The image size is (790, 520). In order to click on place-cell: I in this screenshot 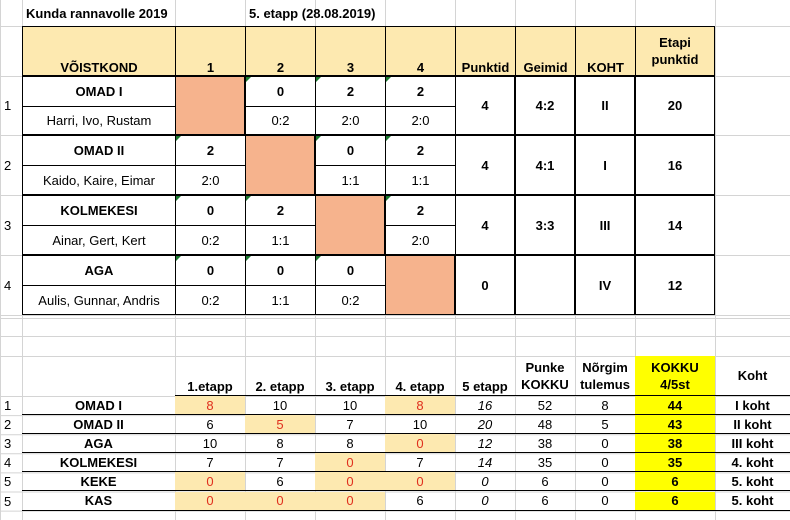, I will do `click(605, 165)`.